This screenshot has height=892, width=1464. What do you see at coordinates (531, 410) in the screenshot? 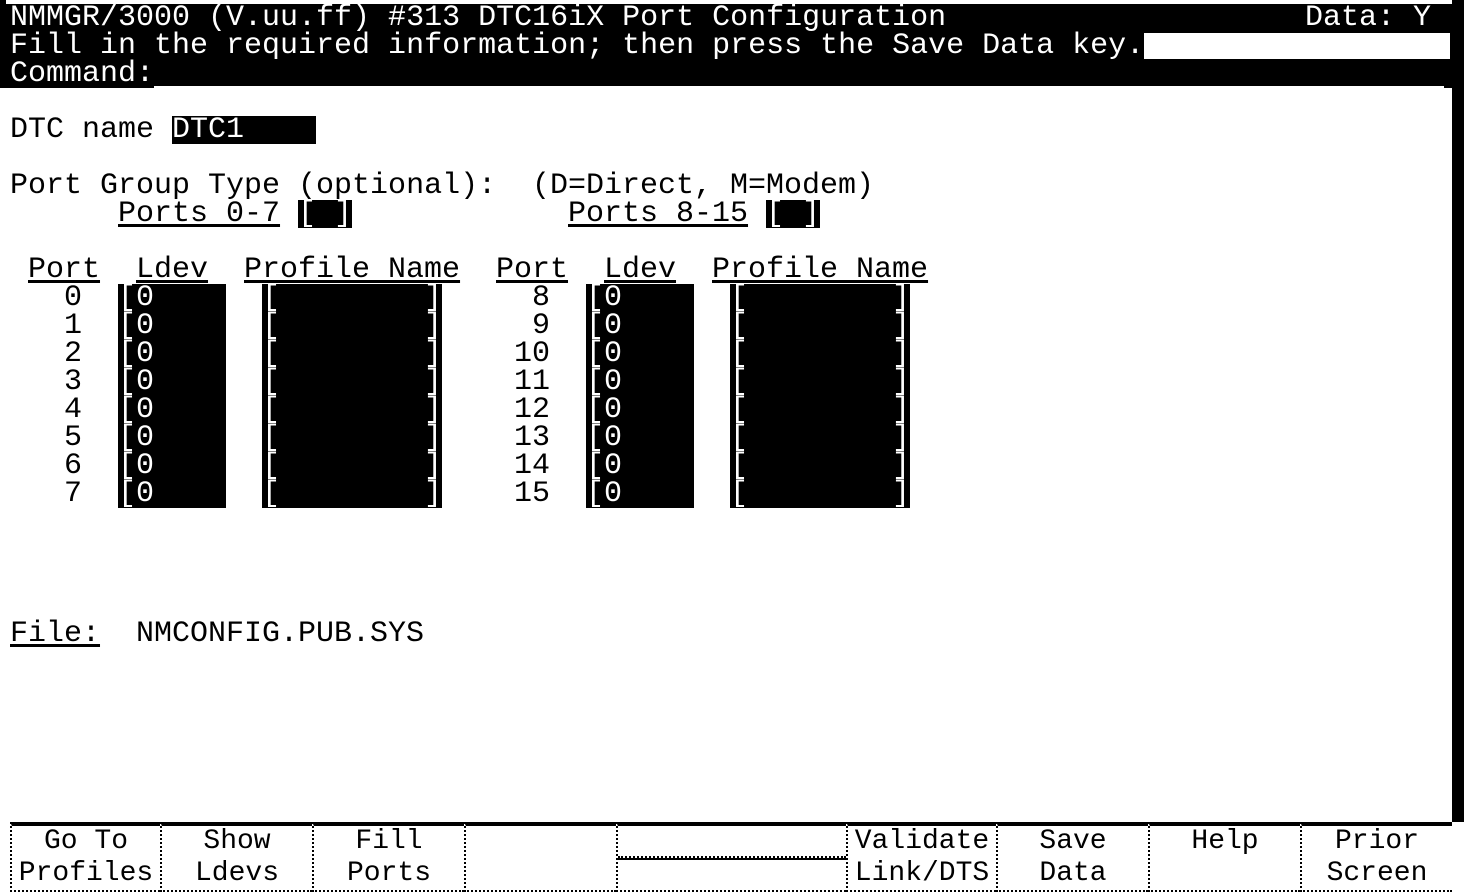
I see `port-number: 12` at bounding box center [531, 410].